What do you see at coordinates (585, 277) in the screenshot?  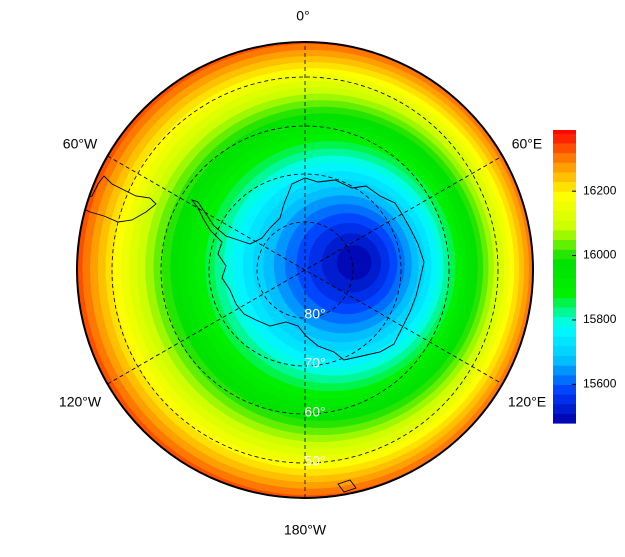 I see `colorbar: 15600 15800 16000 16200` at bounding box center [585, 277].